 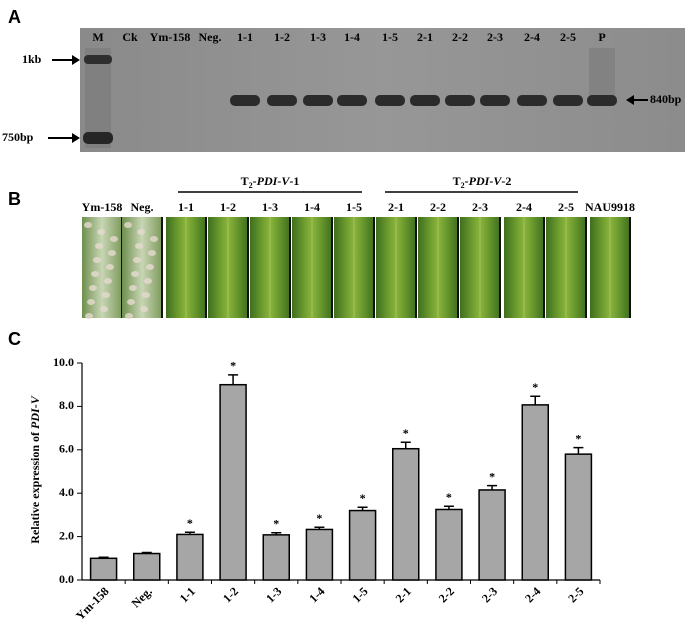 What do you see at coordinates (66, 579) in the screenshot?
I see `y-tick-label: 0.0` at bounding box center [66, 579].